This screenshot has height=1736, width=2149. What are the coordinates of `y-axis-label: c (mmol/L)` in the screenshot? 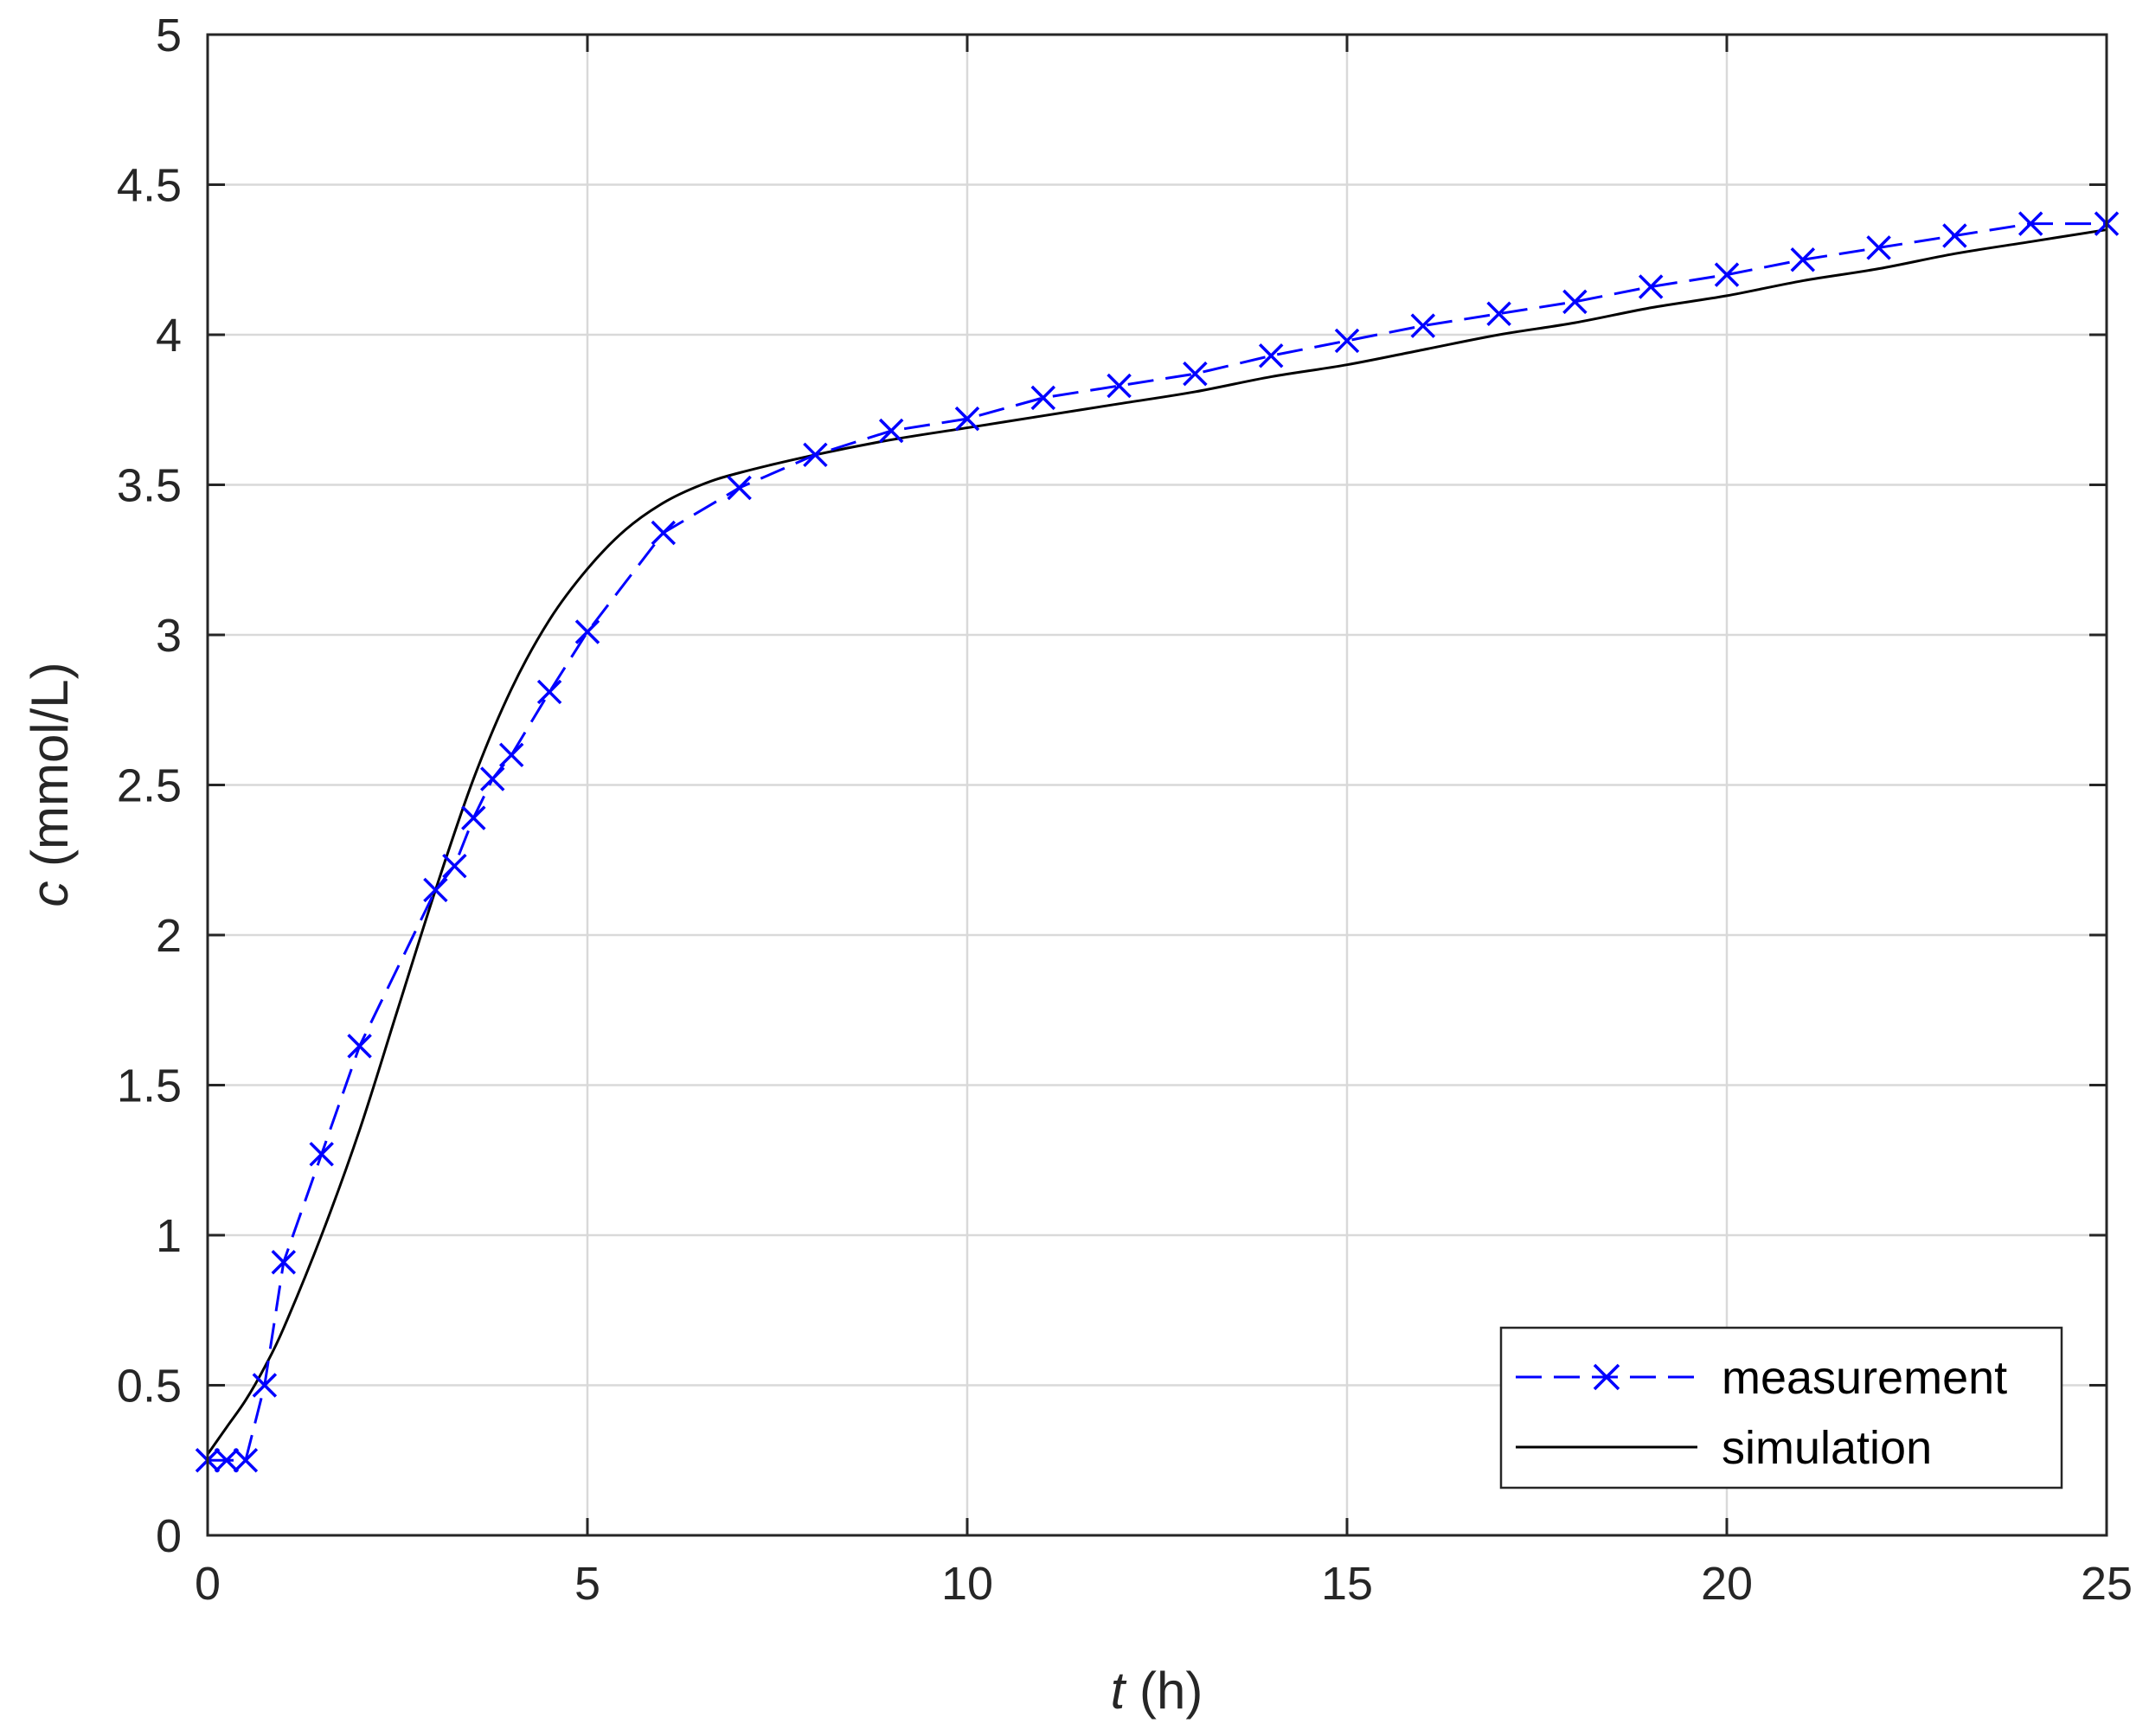 It's located at (50, 784).